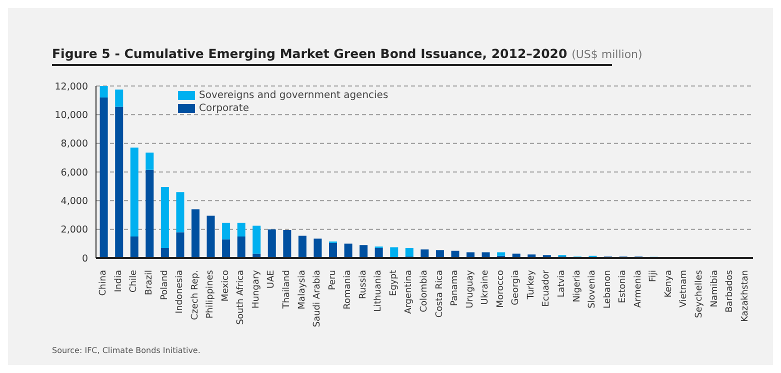 This screenshot has height=373, width=781. Describe the element at coordinates (485, 287) in the screenshot. I see `x-tick-label: Ukraine` at that location.